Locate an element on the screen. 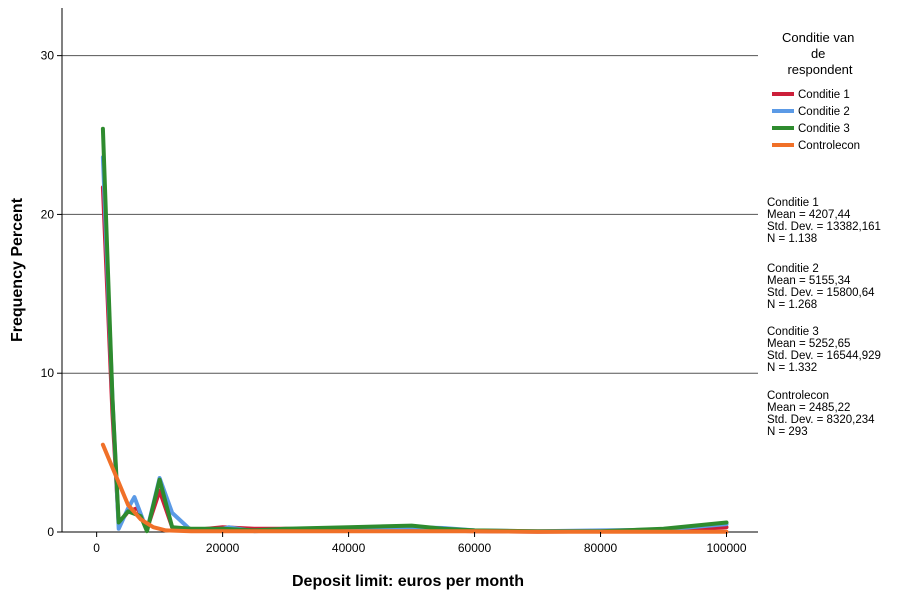  stats-mean: Mean = 5252,65 is located at coordinates (808, 344).